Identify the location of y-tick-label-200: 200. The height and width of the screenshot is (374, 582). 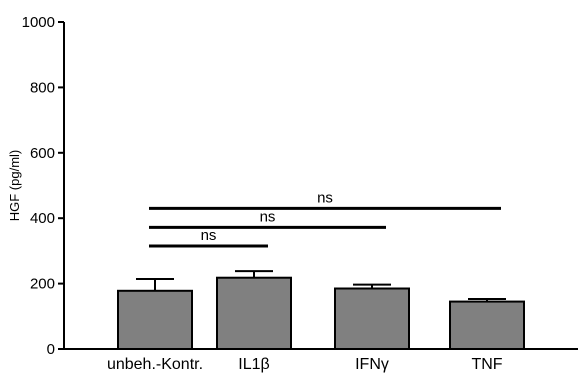
(42, 284).